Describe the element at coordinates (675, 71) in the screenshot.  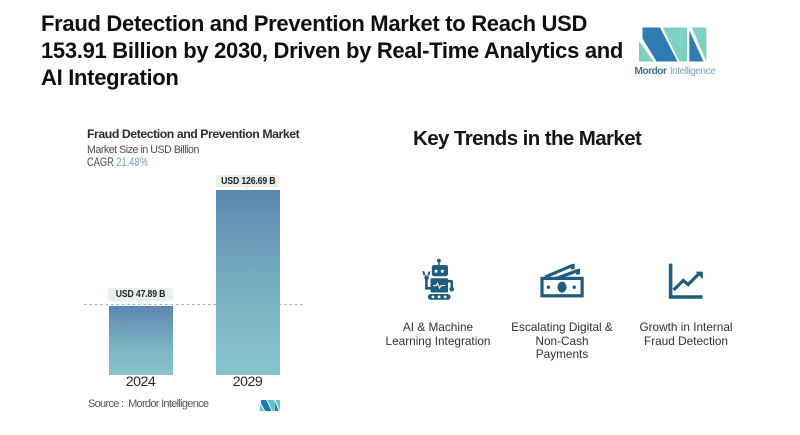
I see `svg-text: Mordor Intelligence` at that location.